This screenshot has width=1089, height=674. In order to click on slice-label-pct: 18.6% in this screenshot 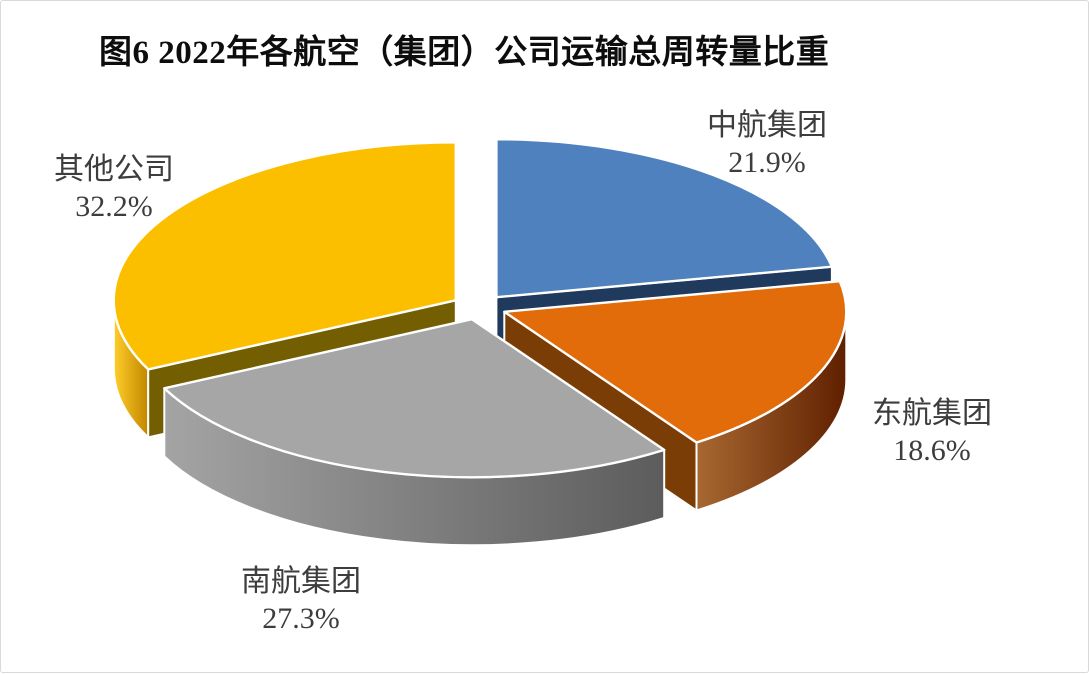, I will do `click(932, 451)`.